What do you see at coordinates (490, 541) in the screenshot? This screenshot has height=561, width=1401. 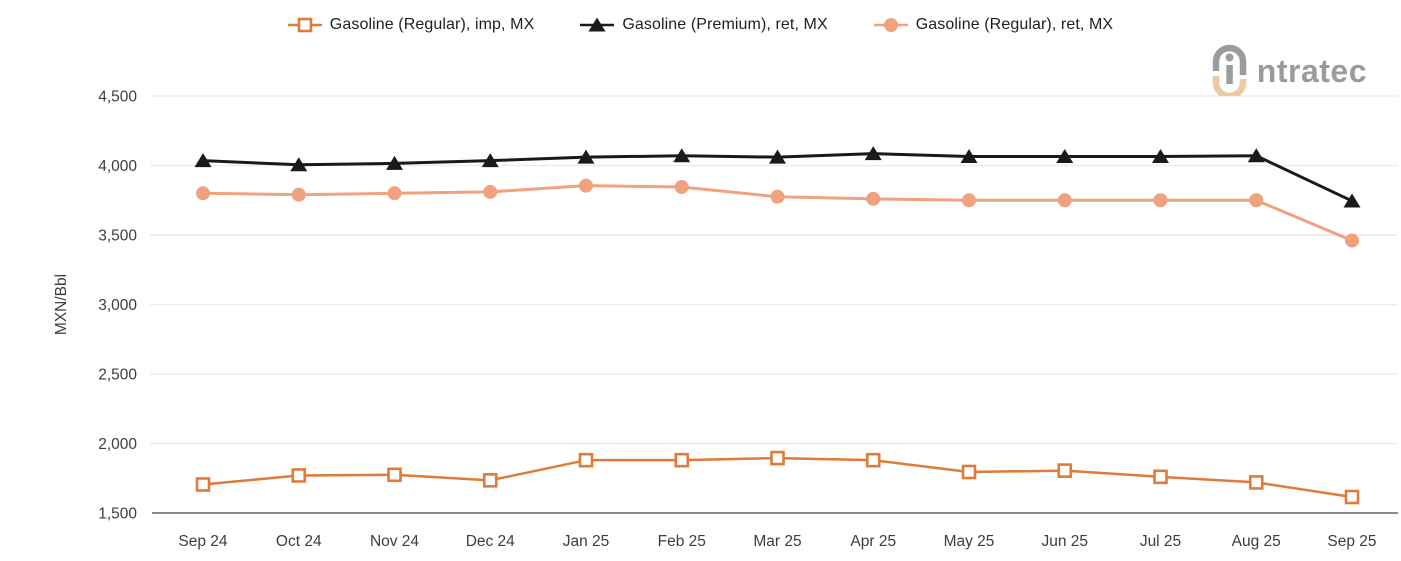 I see `x-tick-label: Dec 24` at bounding box center [490, 541].